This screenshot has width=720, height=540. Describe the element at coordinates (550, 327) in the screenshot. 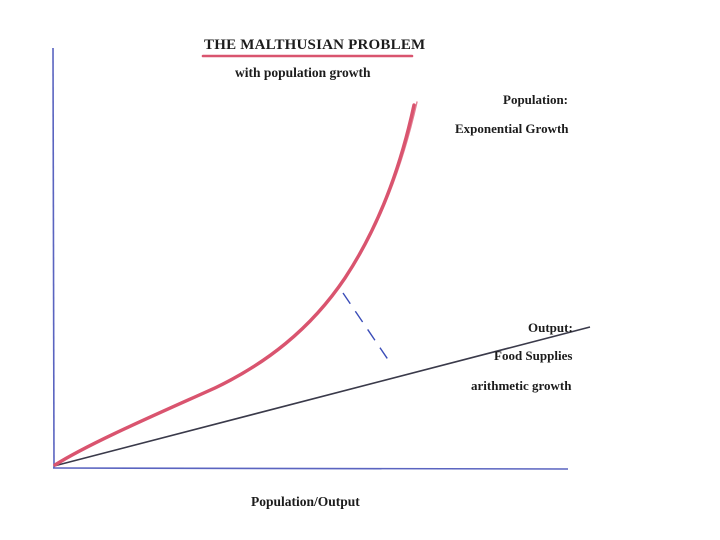

I see `output-label-title: Output:` at that location.